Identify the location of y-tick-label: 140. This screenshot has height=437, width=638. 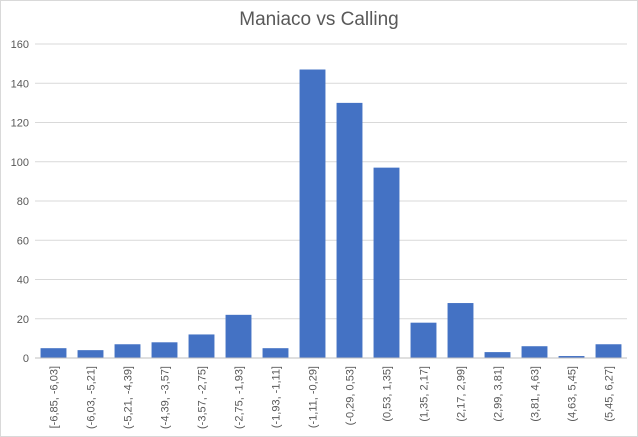
(20, 84).